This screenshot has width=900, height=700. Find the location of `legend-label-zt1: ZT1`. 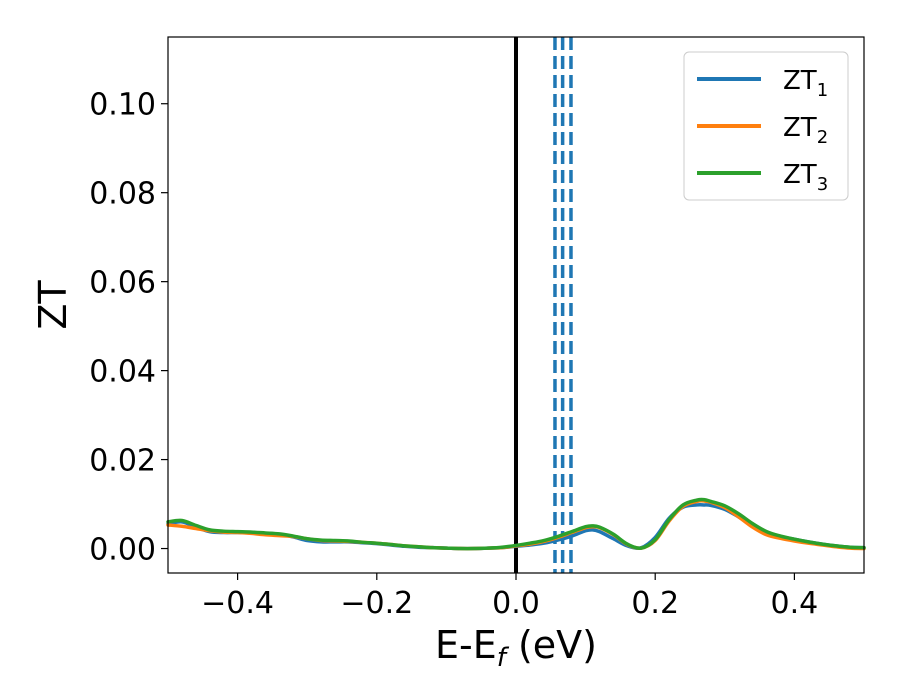

legend-label-zt1: ZT1 is located at coordinates (805, 83).